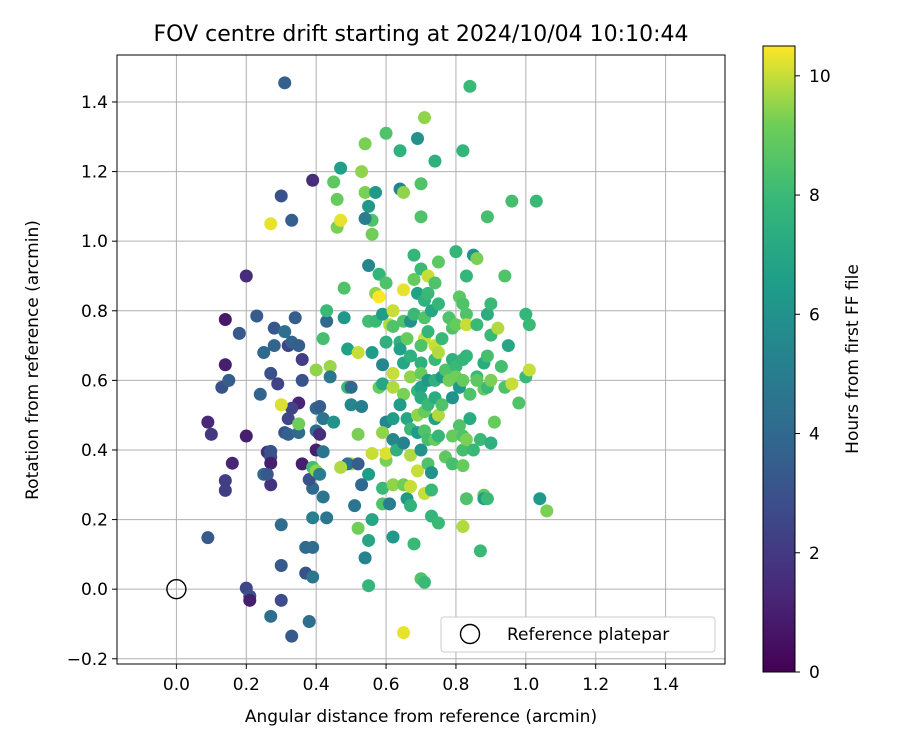  Describe the element at coordinates (814, 315) in the screenshot. I see `colorbar-tick-label: 6` at that location.